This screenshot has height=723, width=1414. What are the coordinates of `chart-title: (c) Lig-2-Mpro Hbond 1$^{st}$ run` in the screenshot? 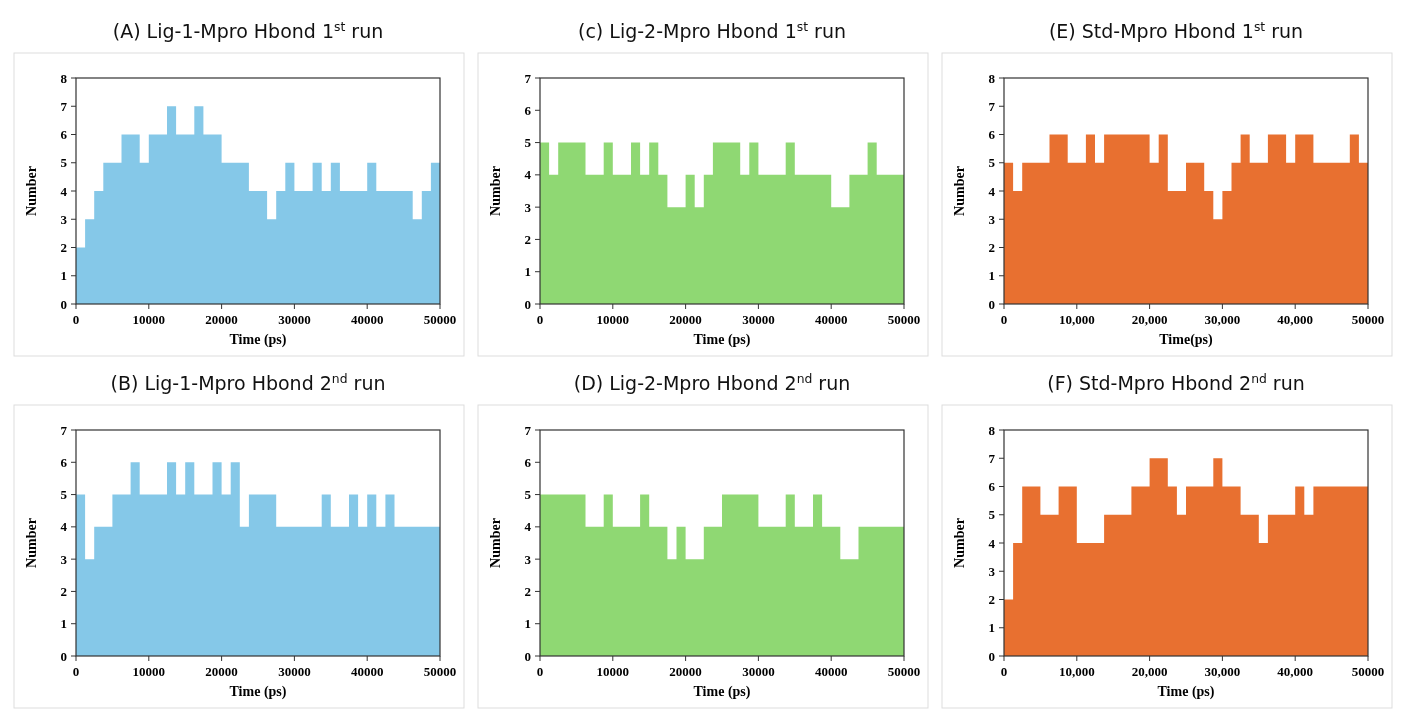 It's located at (712, 31).